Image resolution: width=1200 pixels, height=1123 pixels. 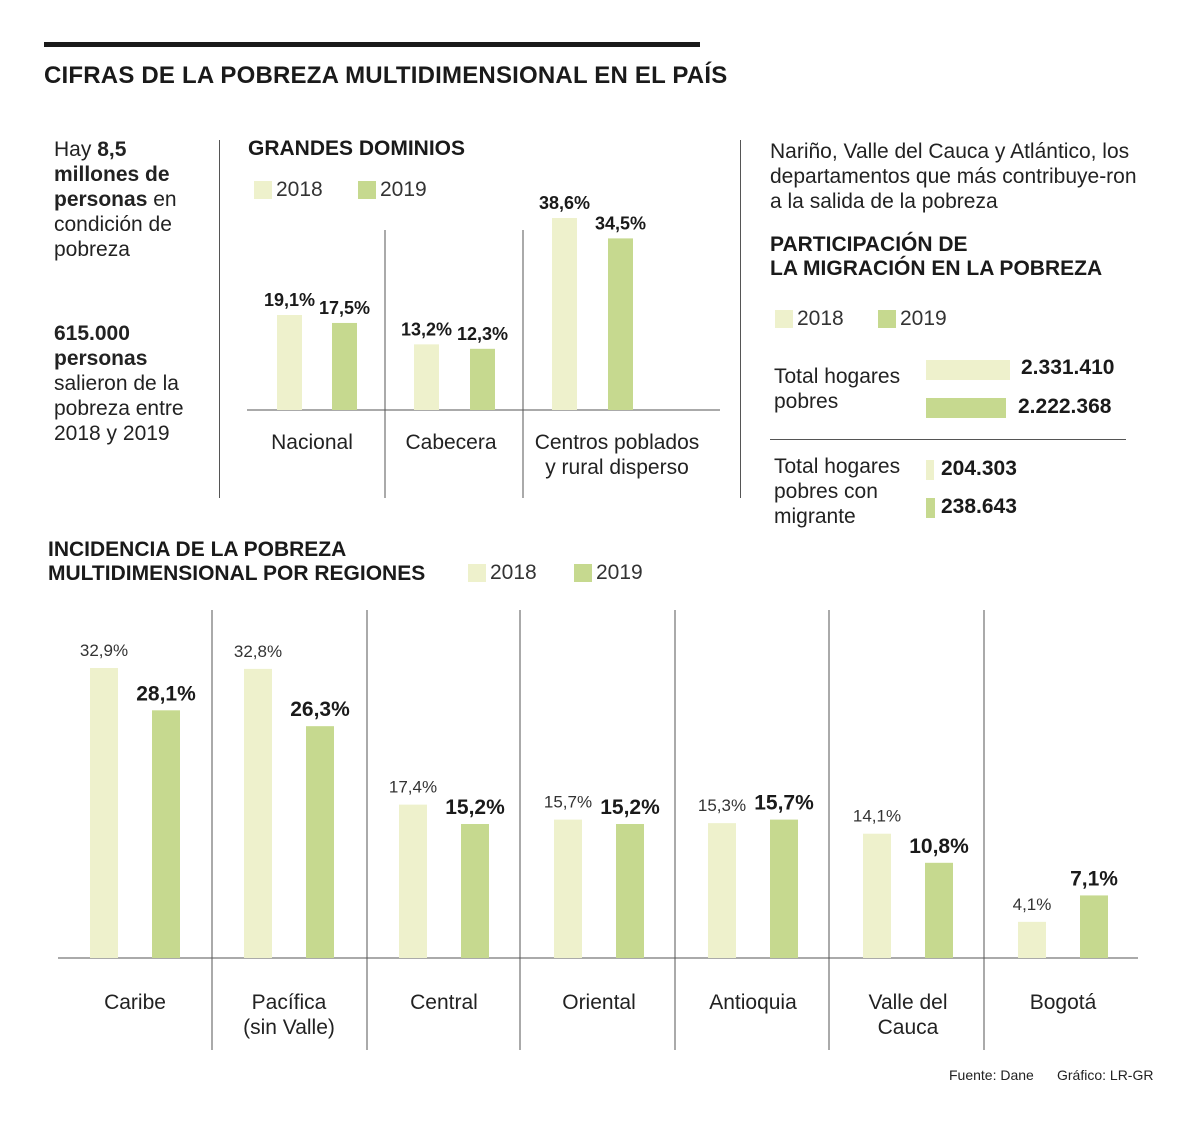 I want to click on intro-1-bold: 8,5 millones de personas, so click(x=112, y=174).